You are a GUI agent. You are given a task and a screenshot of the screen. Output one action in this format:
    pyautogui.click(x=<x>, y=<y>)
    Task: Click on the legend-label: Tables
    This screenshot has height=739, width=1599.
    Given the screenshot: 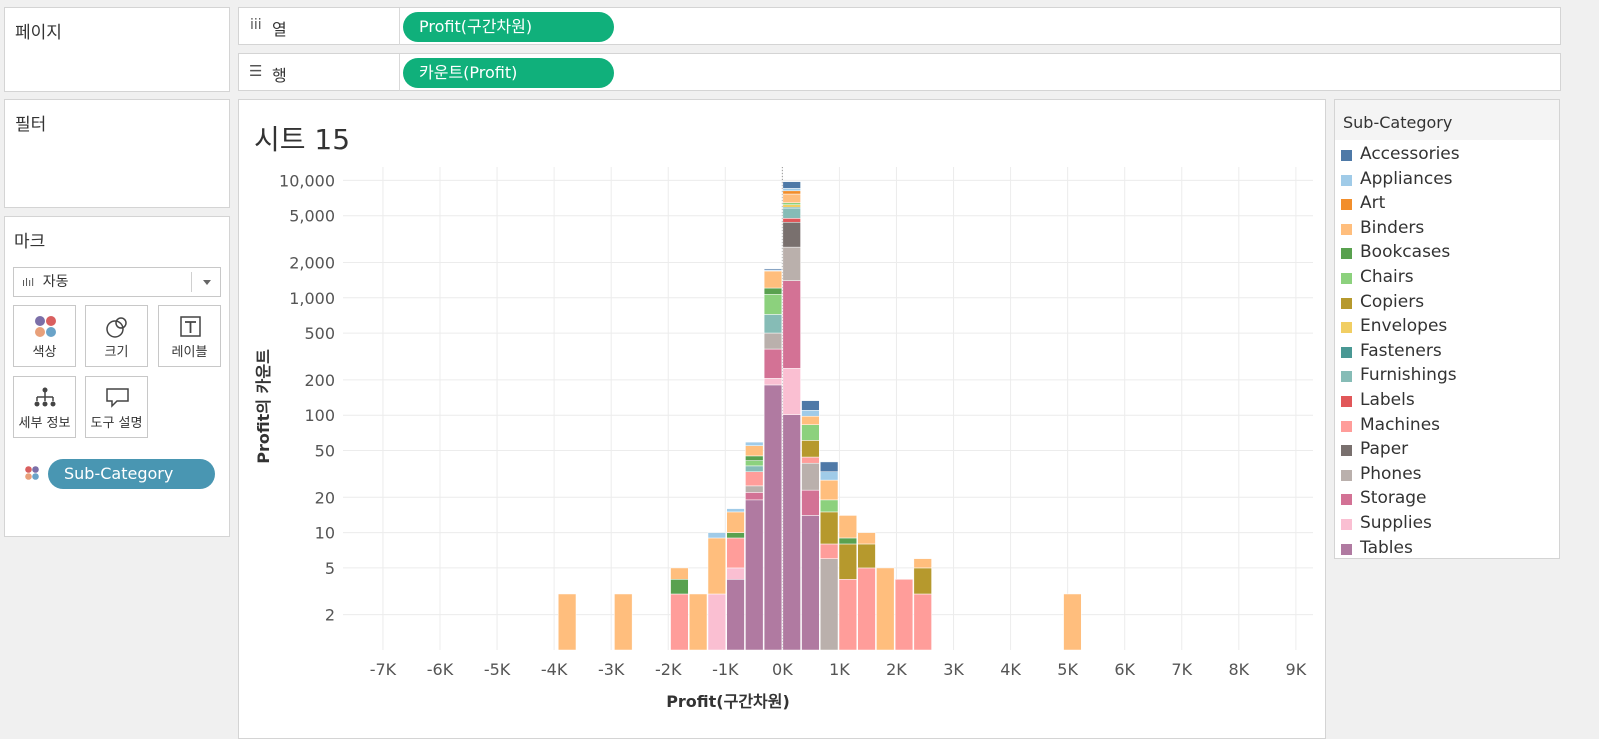 What is the action you would take?
    pyautogui.click(x=1386, y=547)
    